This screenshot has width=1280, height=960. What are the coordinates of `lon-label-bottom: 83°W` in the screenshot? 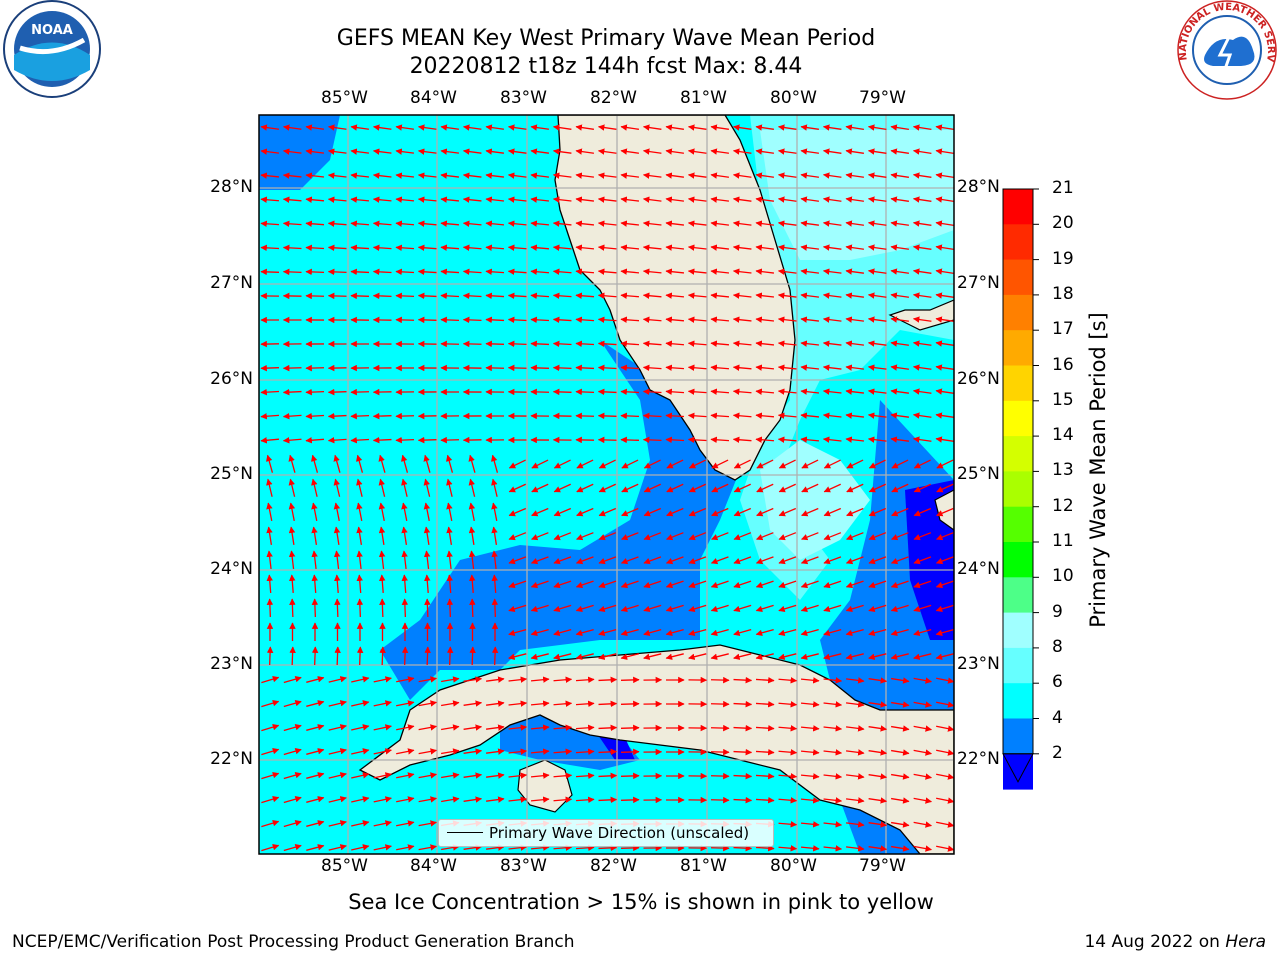 It's located at (523, 866).